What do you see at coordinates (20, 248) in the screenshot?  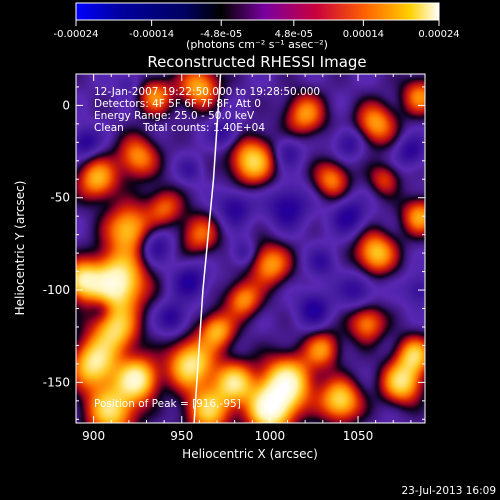 I see `y-axis-label: Heliocentric Y (arcsec)` at bounding box center [20, 248].